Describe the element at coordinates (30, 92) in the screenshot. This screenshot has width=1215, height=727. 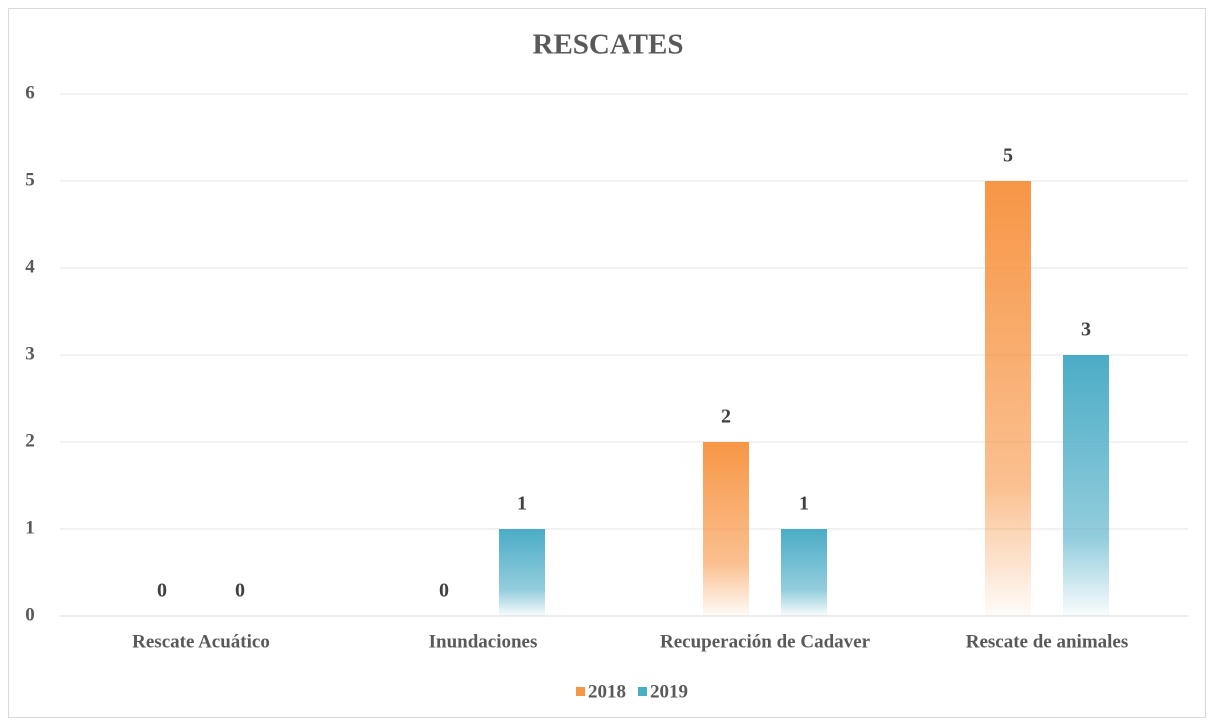
I see `y-tick-label: 6` at that location.